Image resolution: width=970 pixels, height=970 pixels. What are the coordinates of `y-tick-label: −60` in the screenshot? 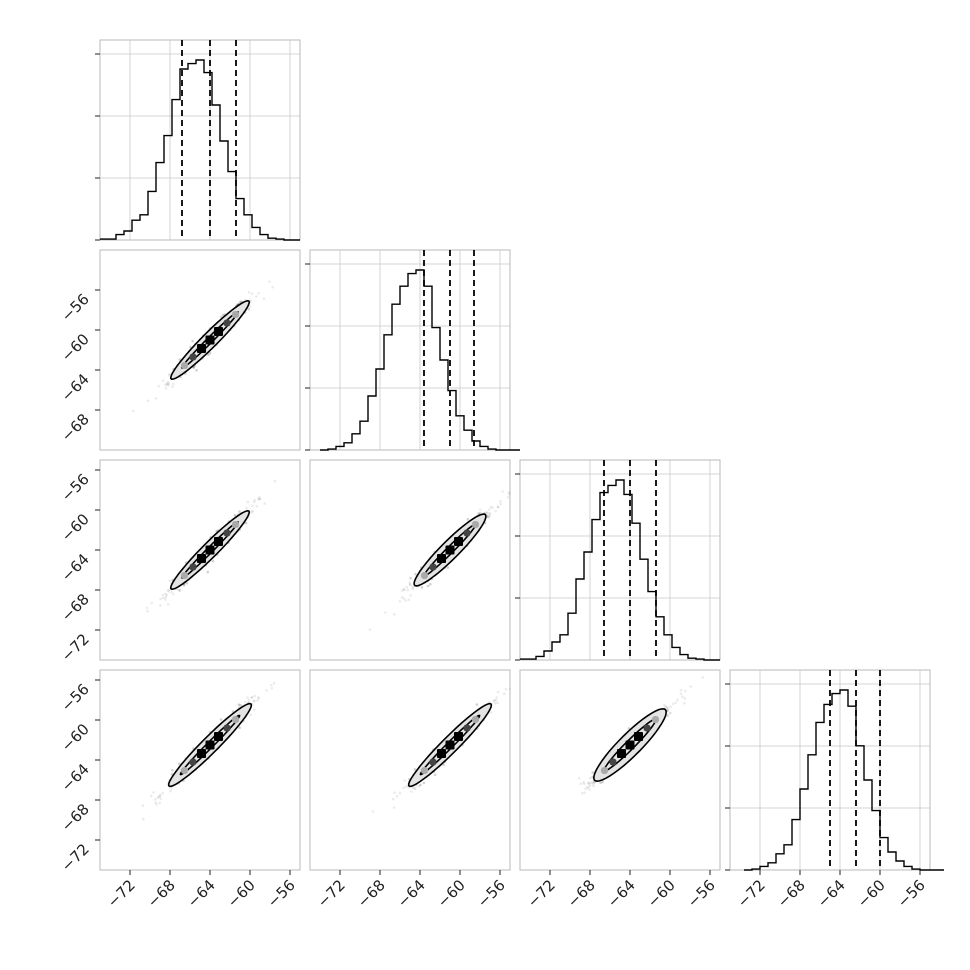 It's located at (75, 347).